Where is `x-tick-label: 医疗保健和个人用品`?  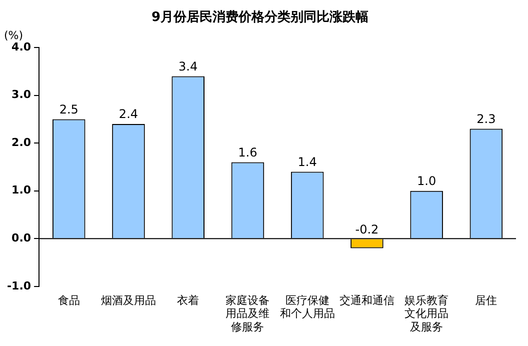 x-tick-label: 医疗保健和个人用品 is located at coordinates (307, 307).